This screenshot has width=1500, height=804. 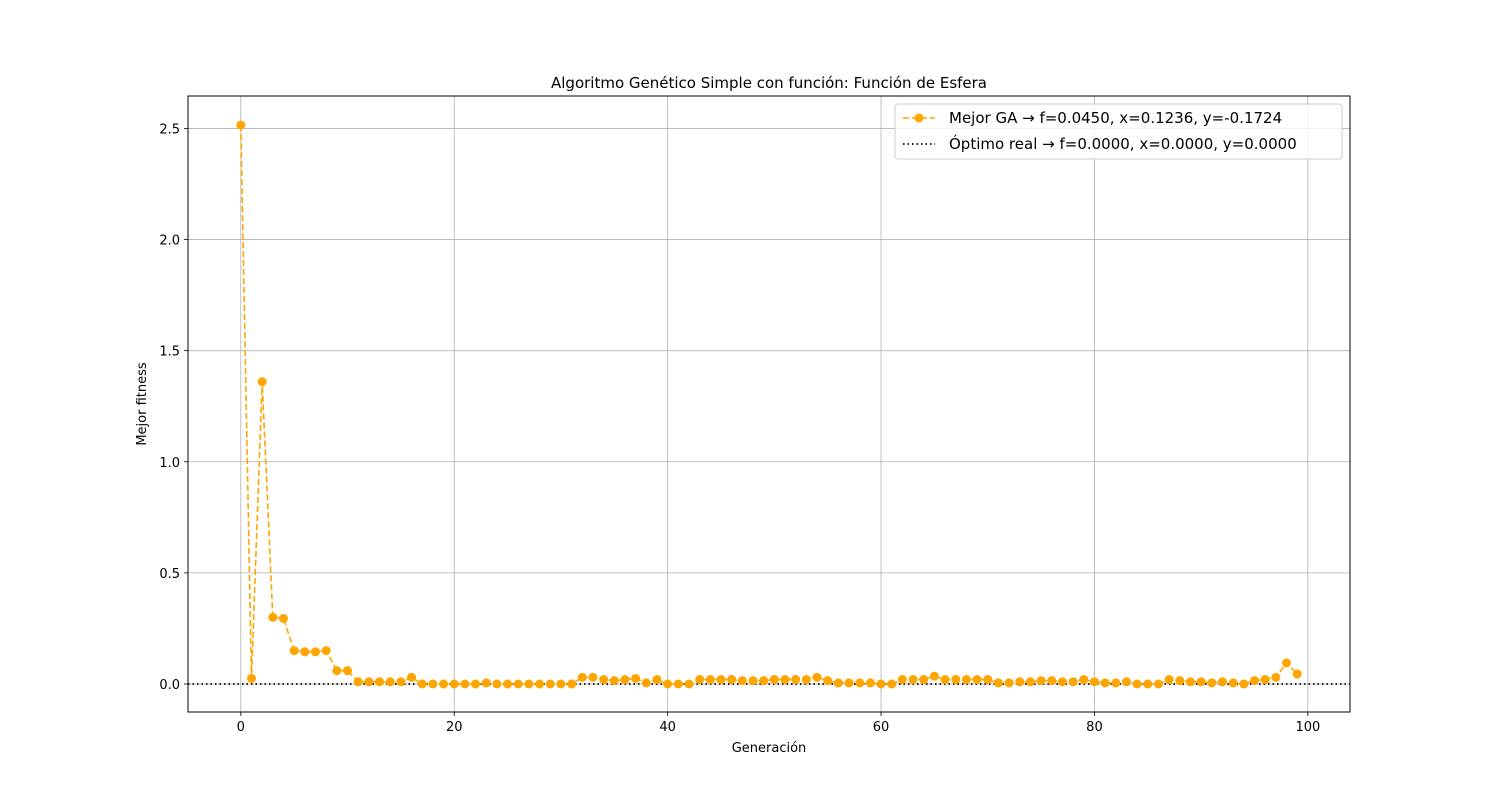 I want to click on y-tick-label: 2.5, so click(x=169, y=129).